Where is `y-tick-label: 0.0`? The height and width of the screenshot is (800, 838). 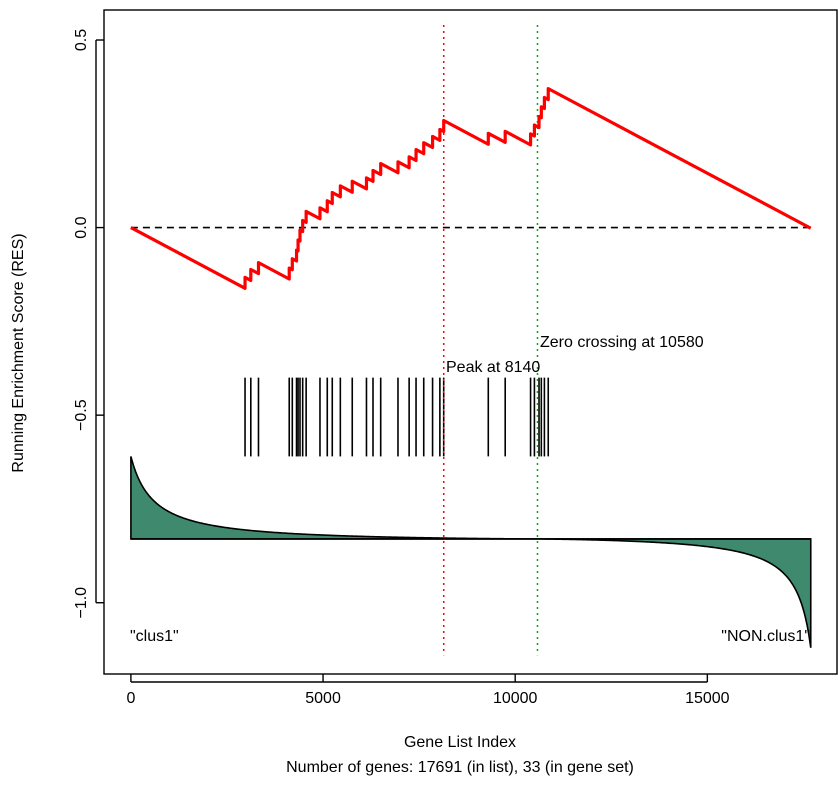 y-tick-label: 0.0 is located at coordinates (81, 227).